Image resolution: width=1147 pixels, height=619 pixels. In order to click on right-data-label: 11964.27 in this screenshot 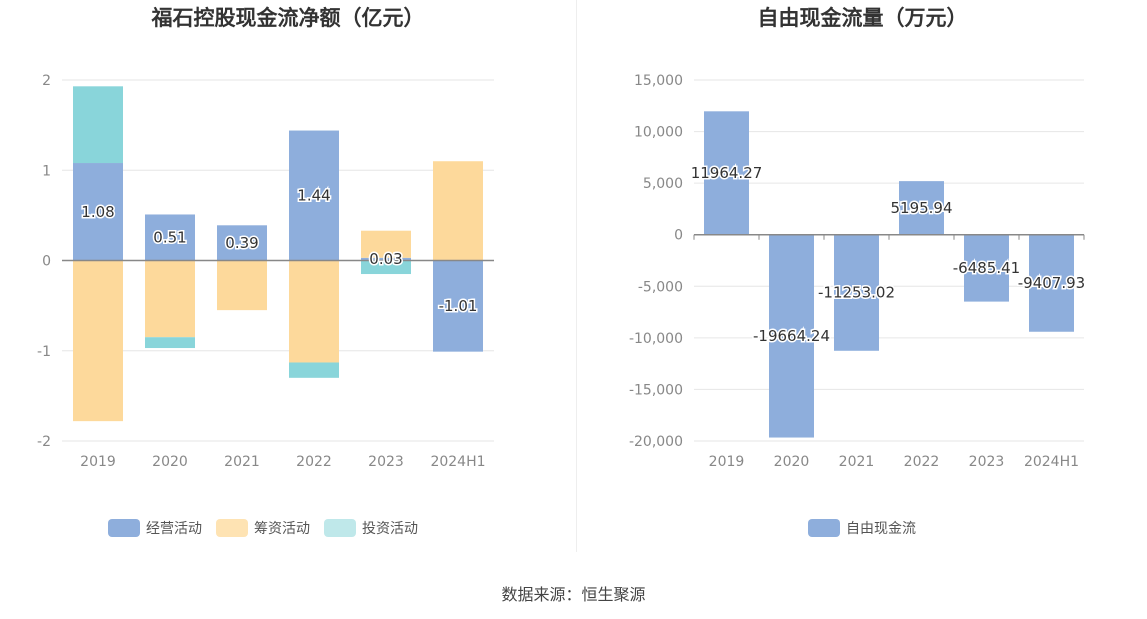, I will do `click(727, 173)`.